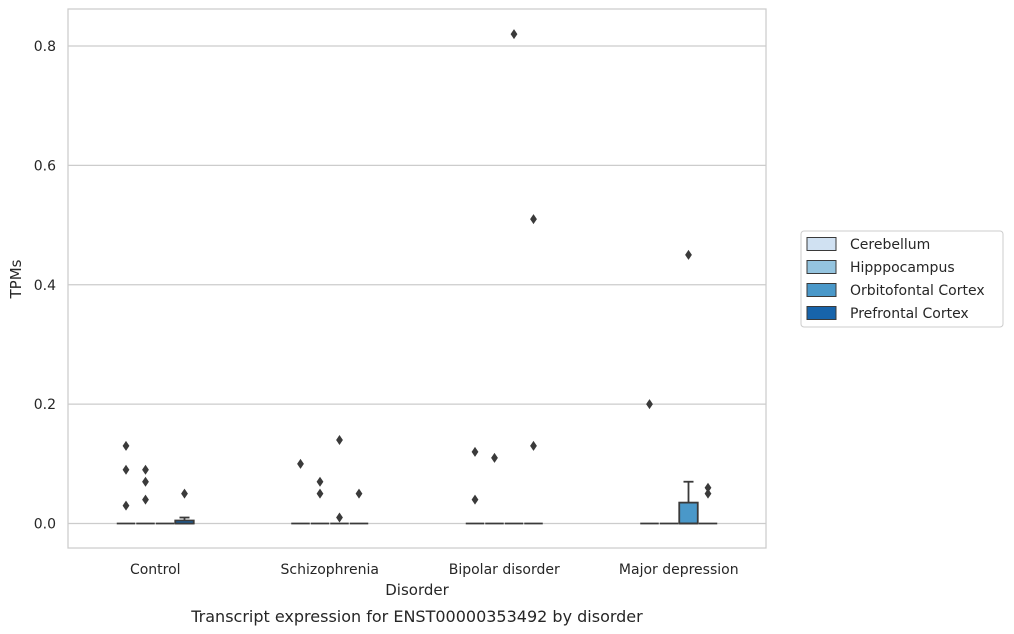  Describe the element at coordinates (909, 314) in the screenshot. I see `legend-label: Prefrontal Cortex` at that location.